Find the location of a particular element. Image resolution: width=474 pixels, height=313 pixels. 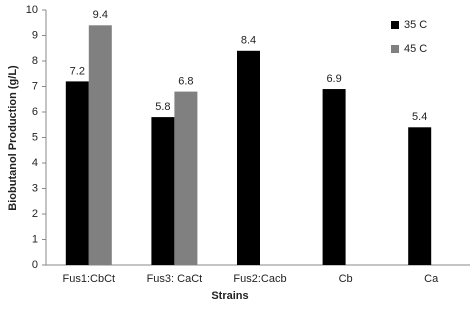

y-tick-label: 8 is located at coordinates (35, 61).